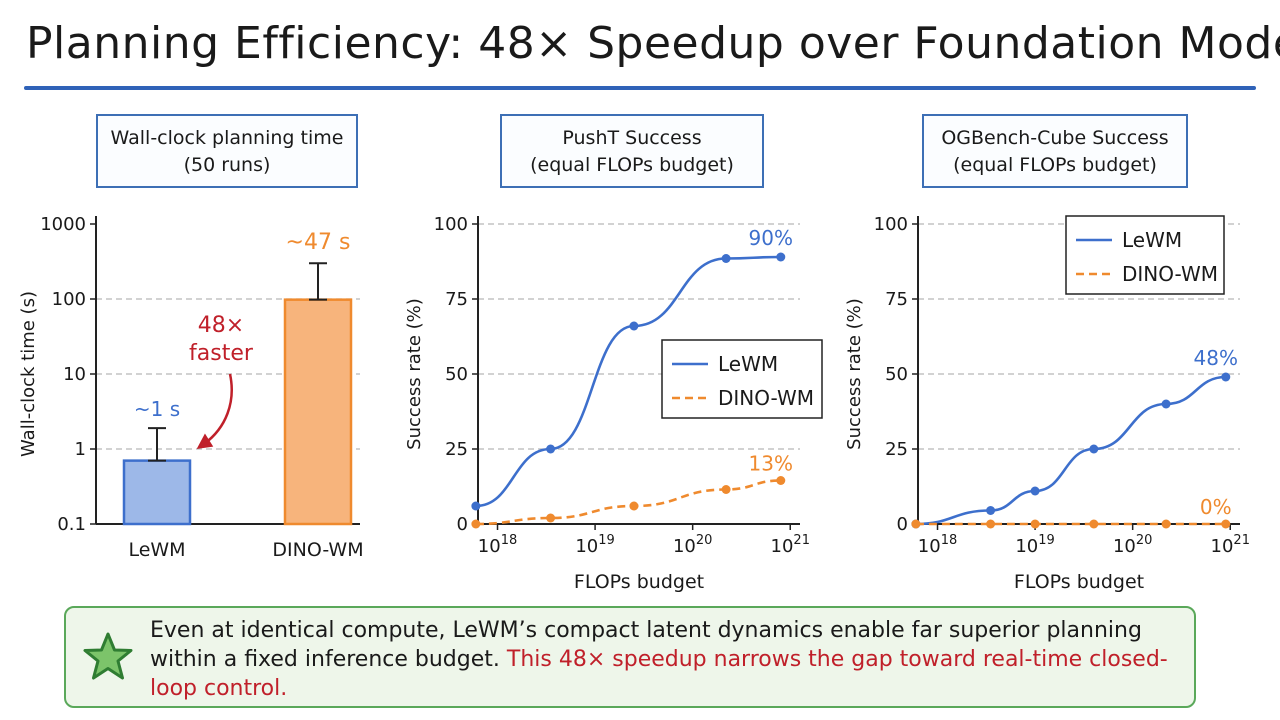 The width and height of the screenshot is (1280, 720). What do you see at coordinates (771, 464) in the screenshot?
I see `dino-wm-final-label: 13%` at bounding box center [771, 464].